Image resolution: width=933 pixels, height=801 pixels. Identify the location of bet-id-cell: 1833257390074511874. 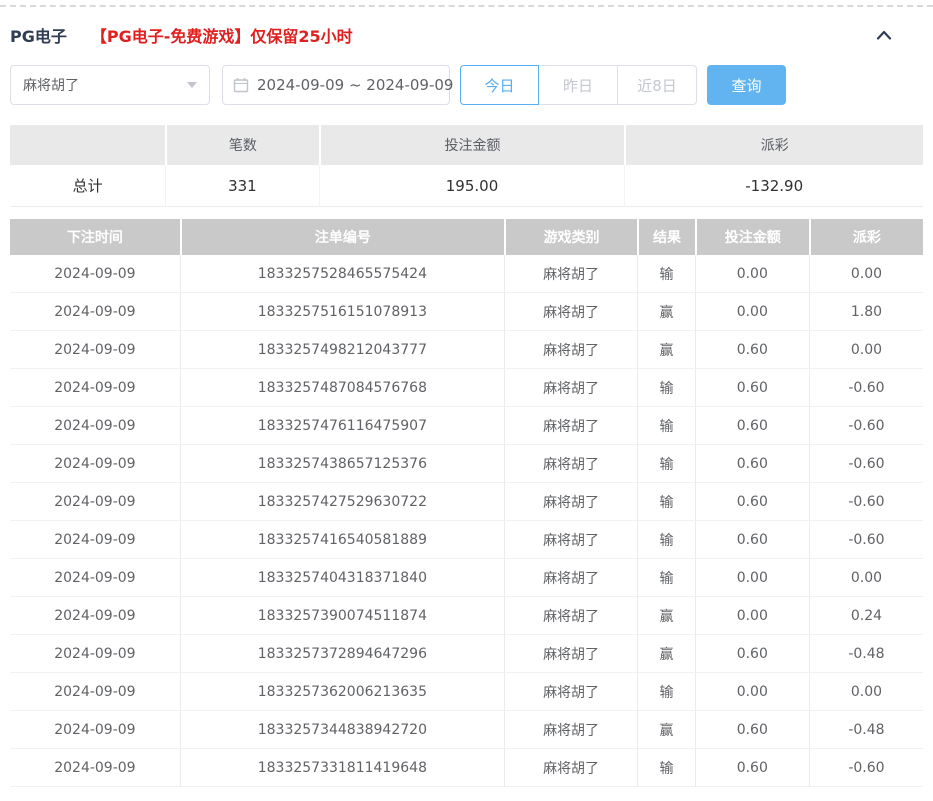
(341, 616).